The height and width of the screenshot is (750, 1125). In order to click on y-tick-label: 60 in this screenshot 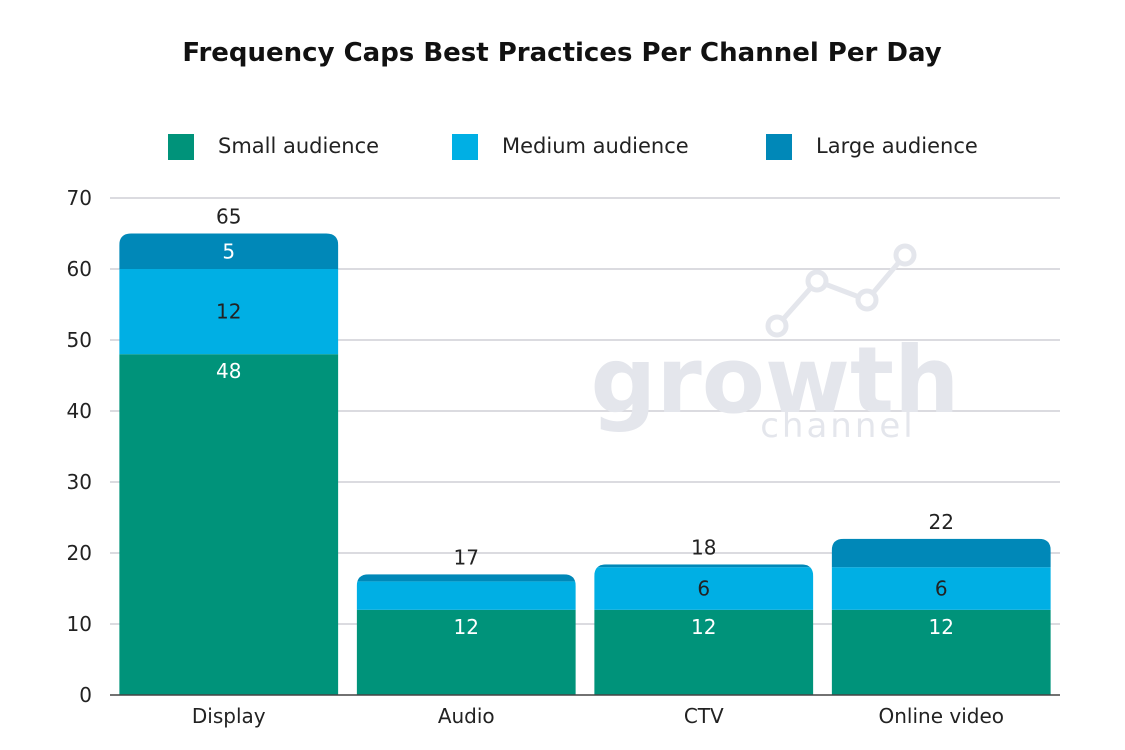, I will do `click(79, 269)`.